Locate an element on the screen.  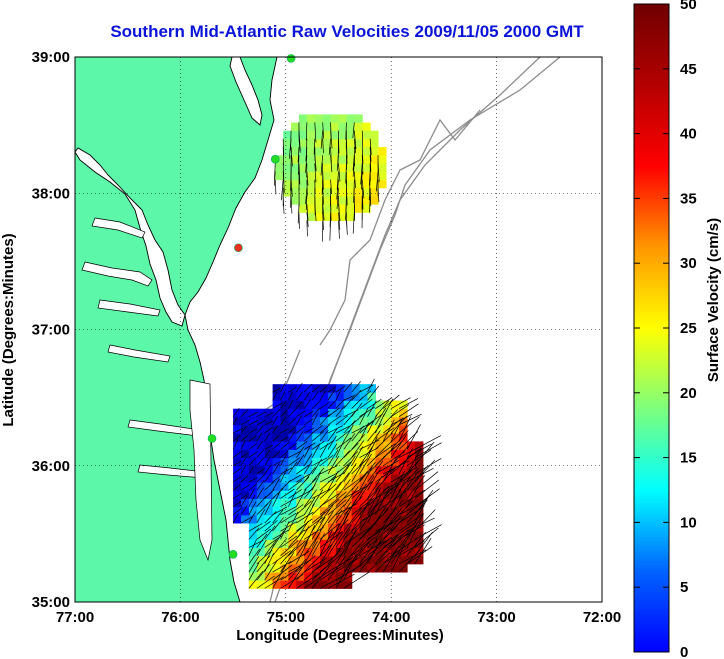
station-marker is located at coordinates (212, 438).